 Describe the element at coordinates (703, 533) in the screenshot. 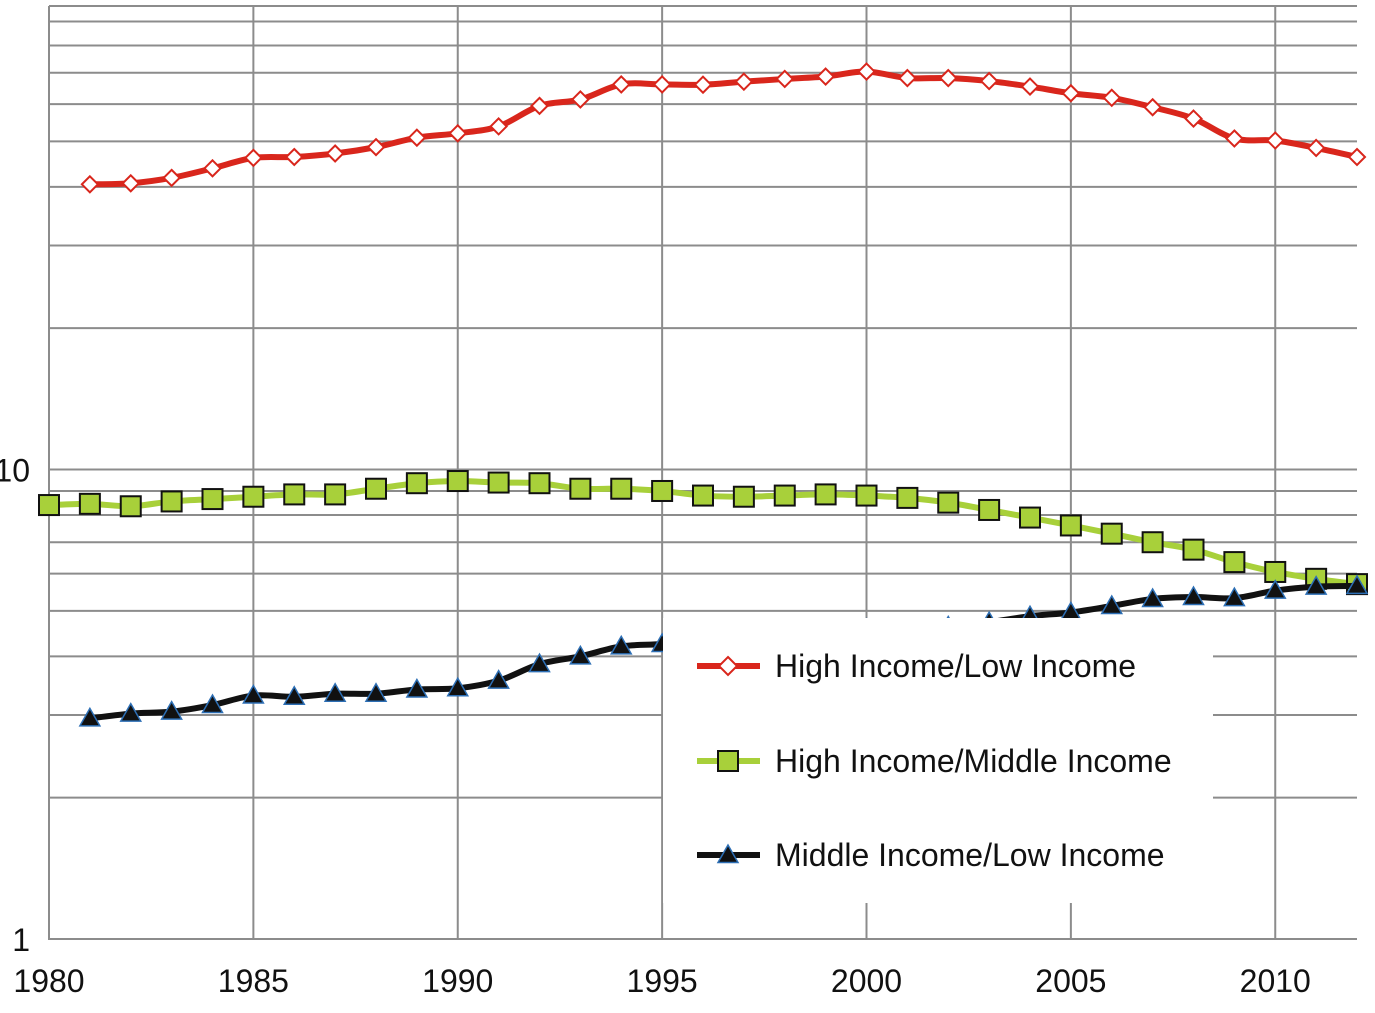

I see `series-high-income-middle-income` at that location.